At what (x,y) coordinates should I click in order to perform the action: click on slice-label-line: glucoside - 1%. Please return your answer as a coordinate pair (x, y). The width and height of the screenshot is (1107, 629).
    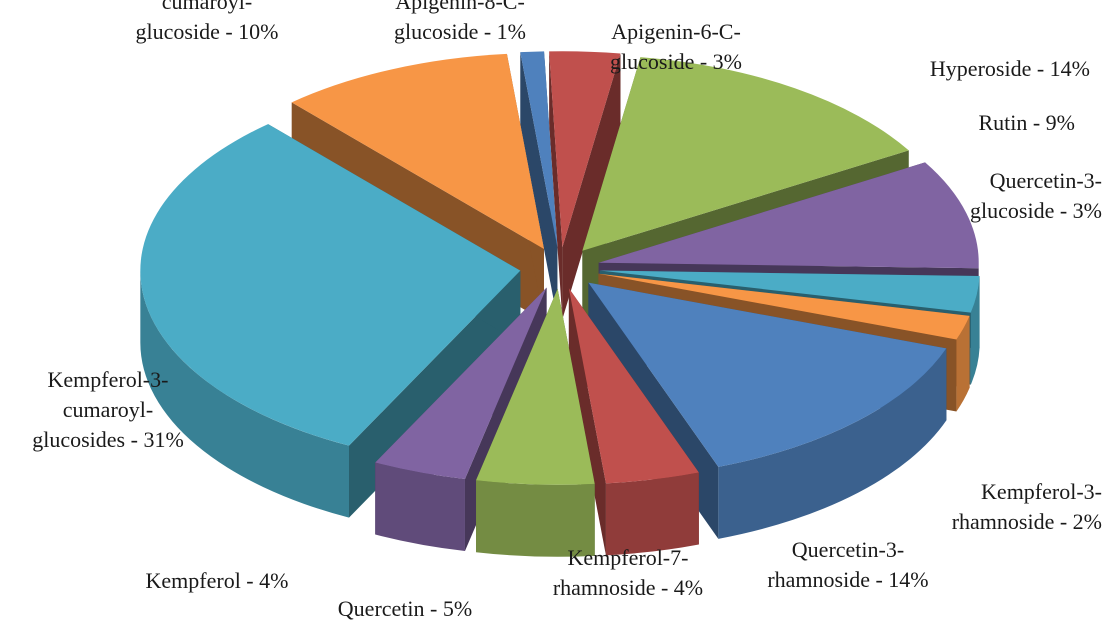
    Looking at the image, I should click on (460, 31).